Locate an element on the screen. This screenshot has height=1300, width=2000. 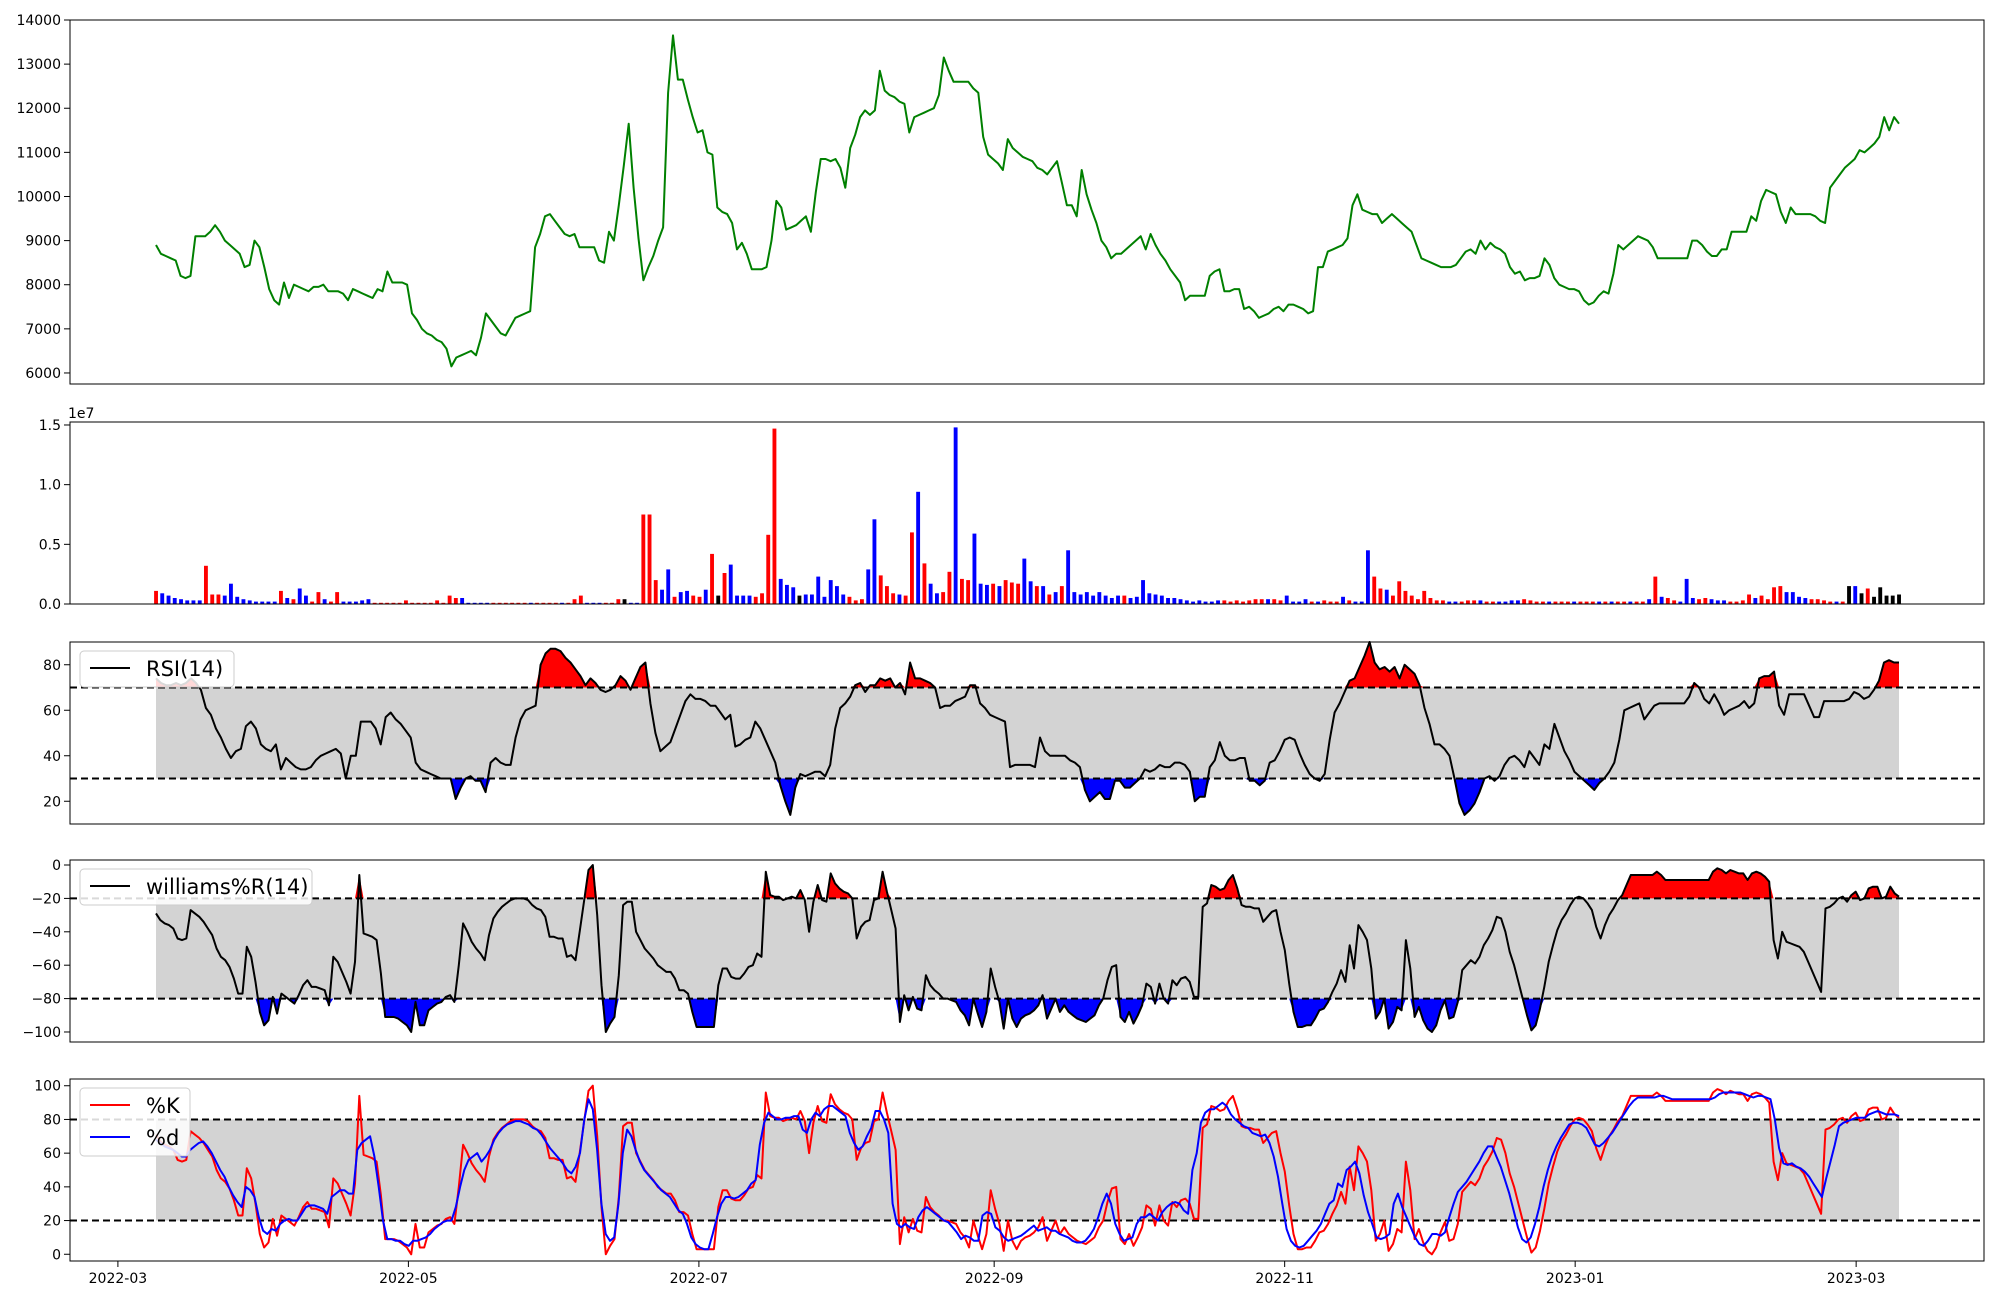
williams-legend-label: williams%R(14) is located at coordinates (227, 887).